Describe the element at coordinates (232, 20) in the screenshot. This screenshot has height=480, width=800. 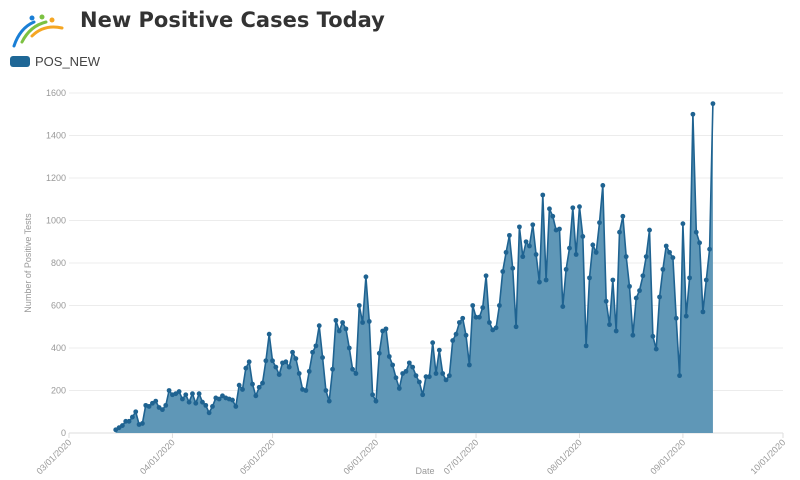
I see `chart-title: New Positive Cases Today` at that location.